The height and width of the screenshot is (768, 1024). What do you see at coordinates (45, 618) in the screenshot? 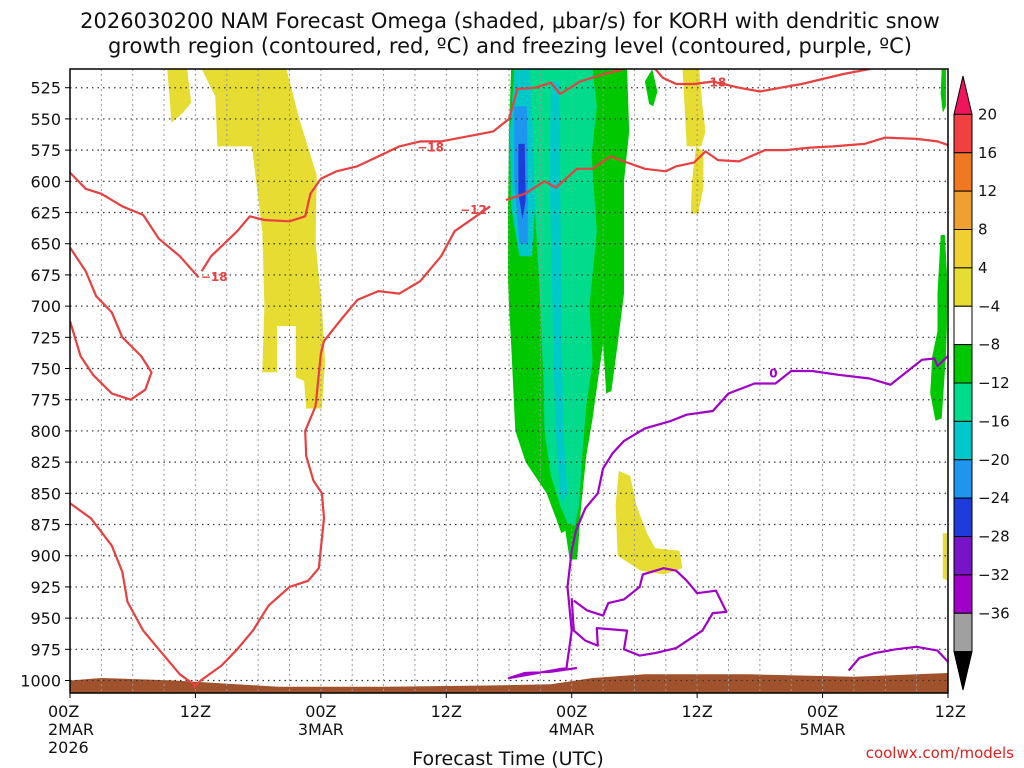
I see `y-tick-950: 950` at bounding box center [45, 618].